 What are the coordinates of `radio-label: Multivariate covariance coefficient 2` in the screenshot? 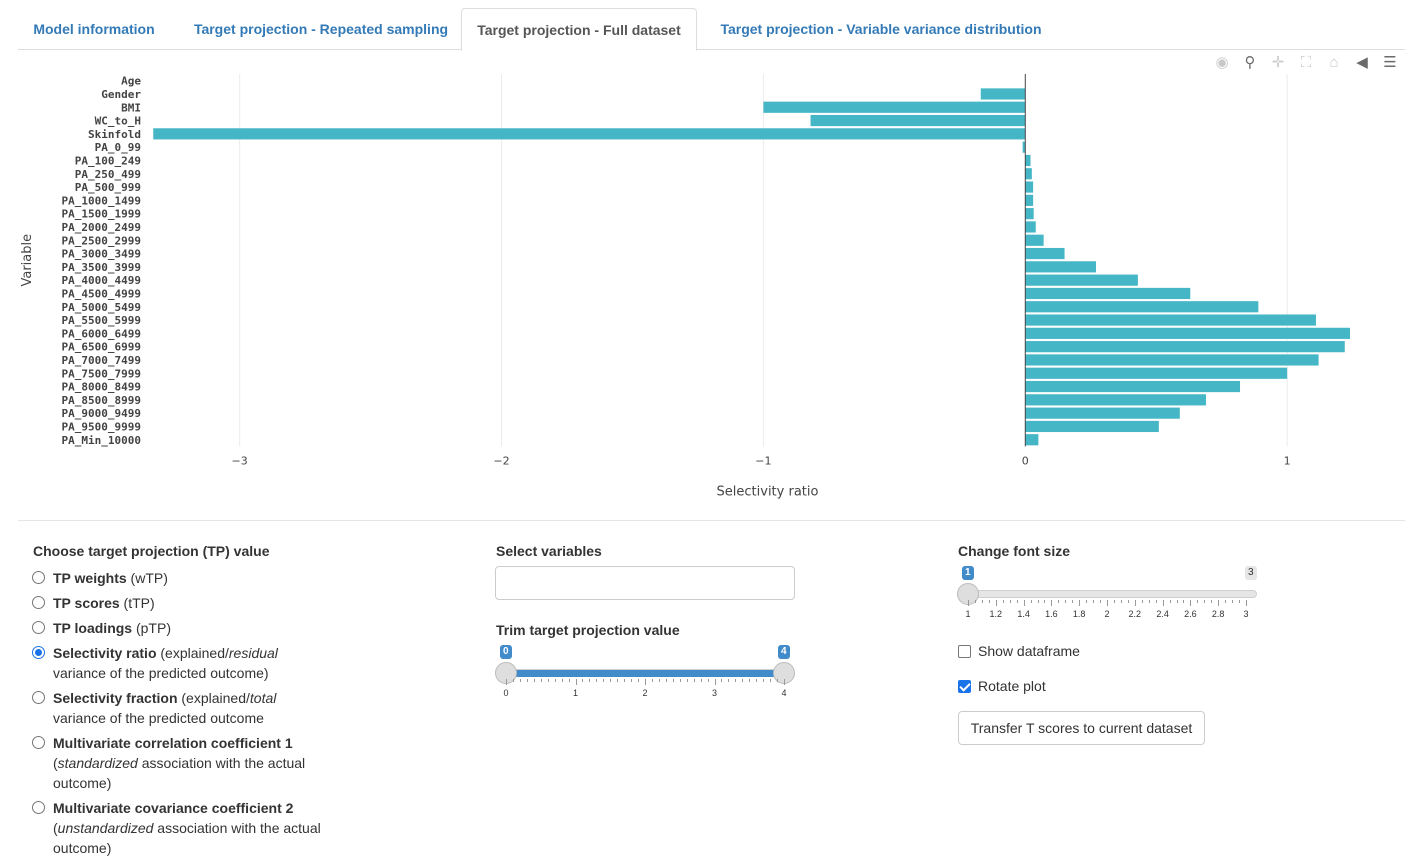 It's located at (173, 808).